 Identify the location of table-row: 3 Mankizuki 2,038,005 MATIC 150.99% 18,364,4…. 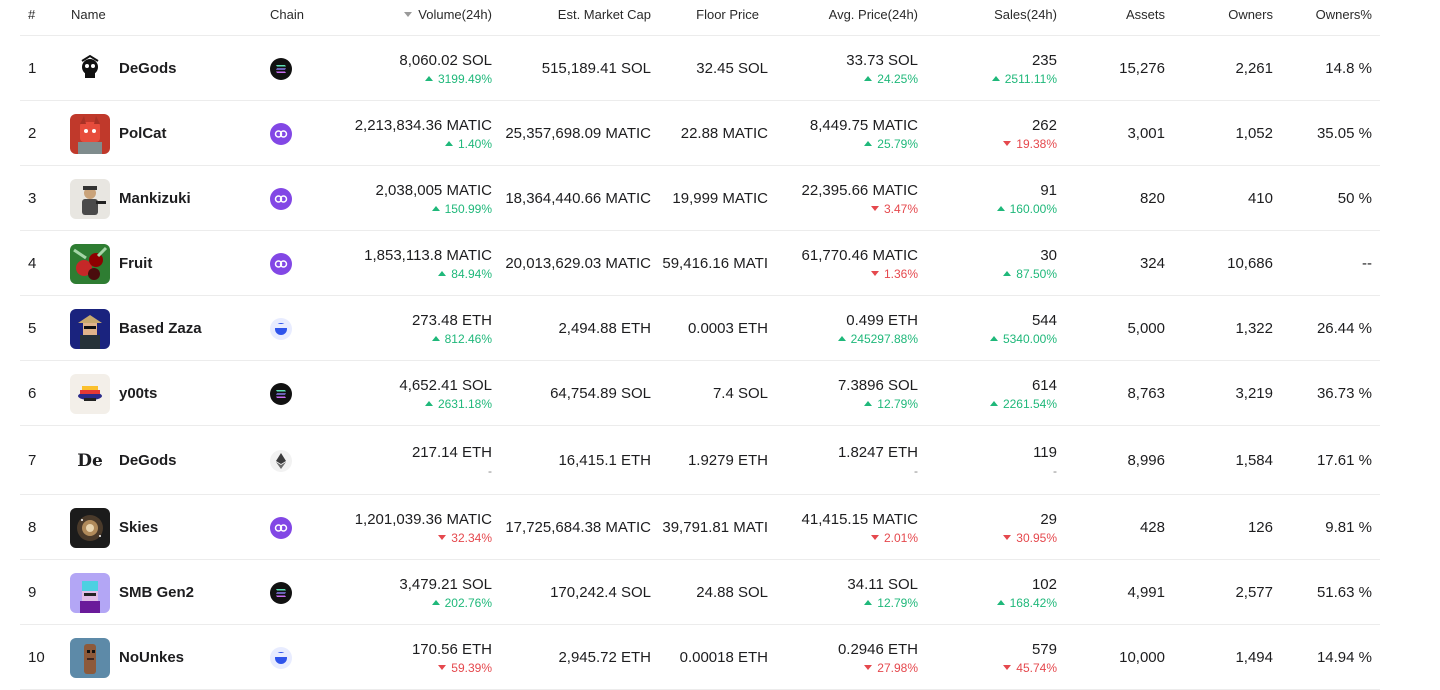
(700, 198).